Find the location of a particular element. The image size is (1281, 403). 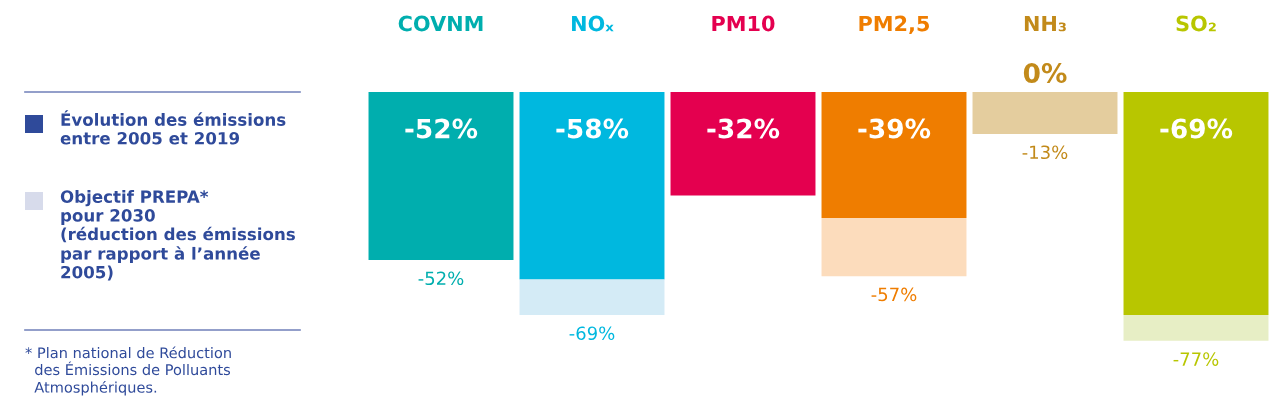

data-label: -58% is located at coordinates (592, 128).